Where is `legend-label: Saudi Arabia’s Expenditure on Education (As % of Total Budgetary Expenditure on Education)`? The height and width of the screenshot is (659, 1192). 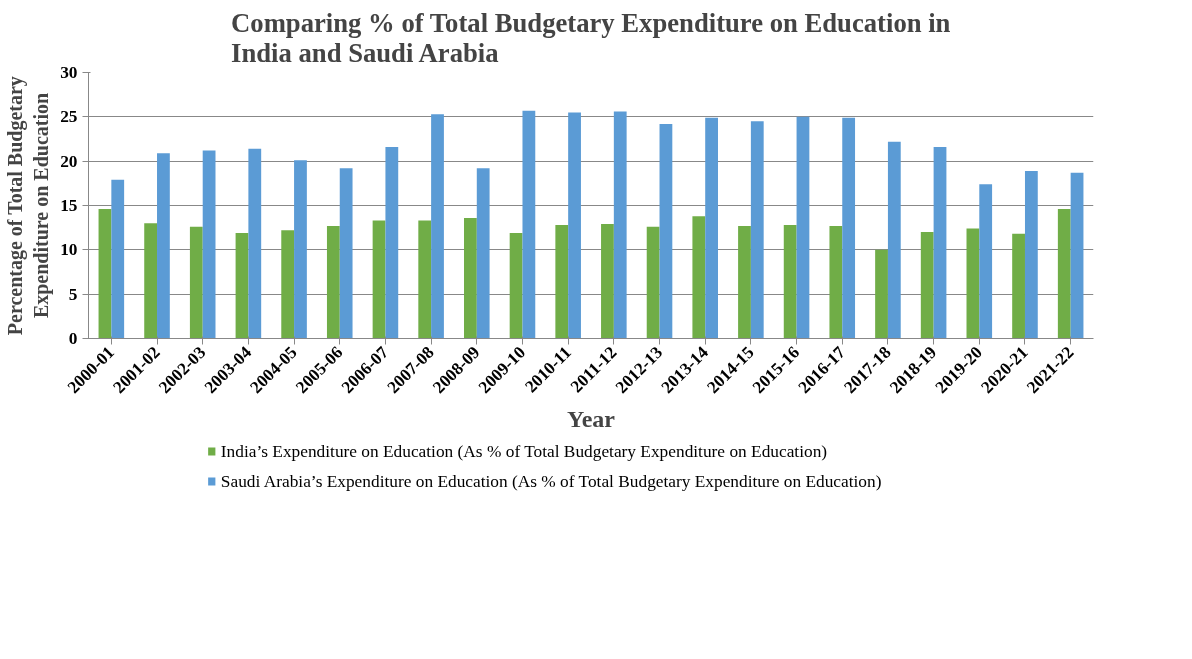
legend-label: Saudi Arabia’s Expenditure on Education (As % of Total Budgetary Expenditure on Education) is located at coordinates (551, 481).